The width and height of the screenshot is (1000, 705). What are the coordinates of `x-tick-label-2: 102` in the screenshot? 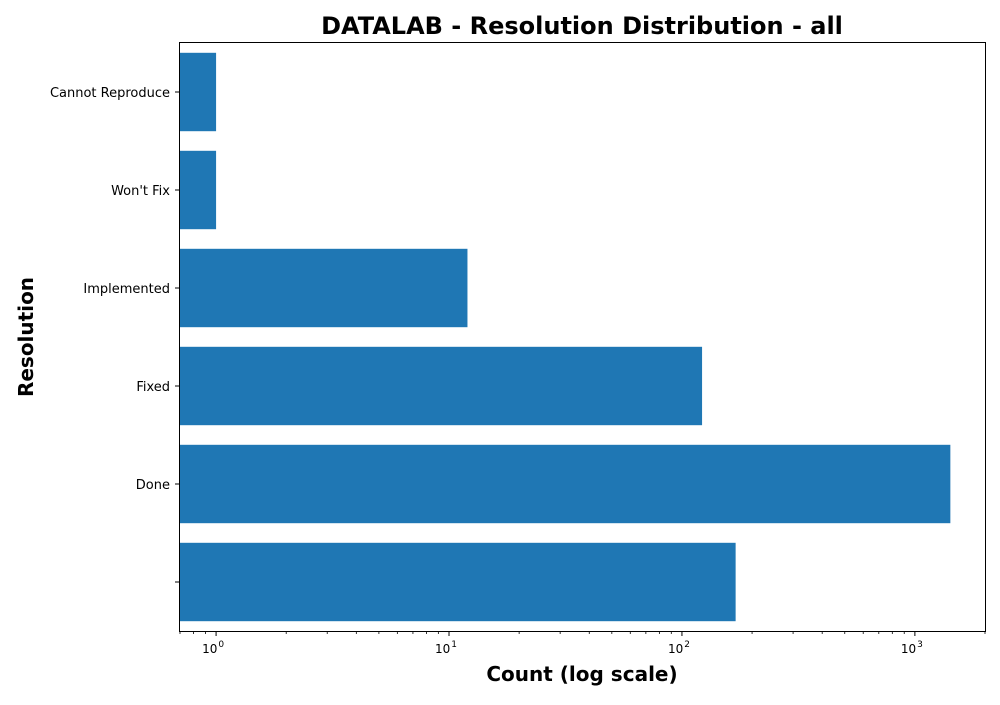 It's located at (679, 648).